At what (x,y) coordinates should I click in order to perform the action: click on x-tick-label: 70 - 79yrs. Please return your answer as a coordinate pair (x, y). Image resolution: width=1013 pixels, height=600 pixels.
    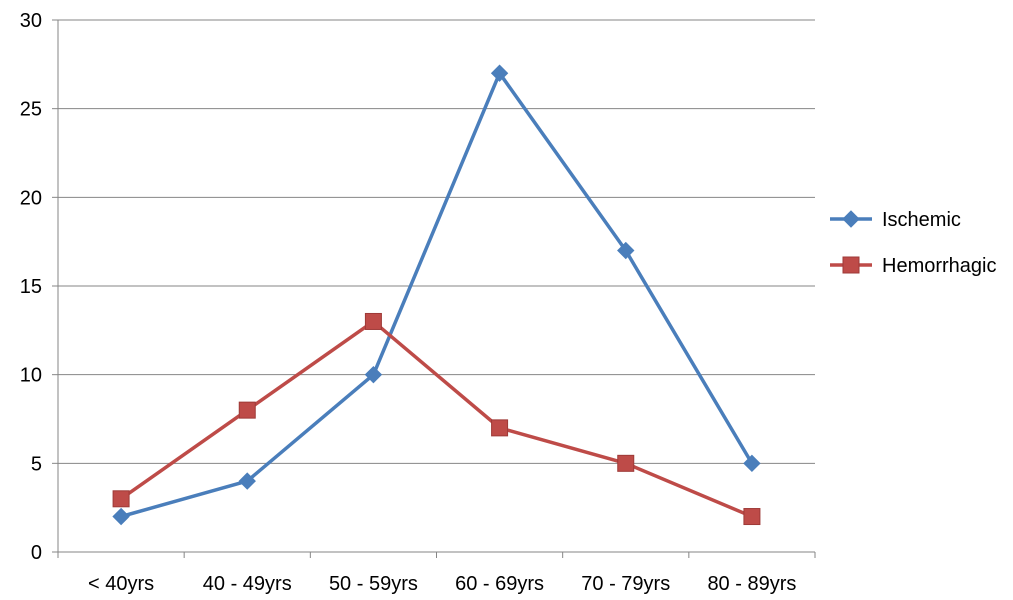
    Looking at the image, I should click on (625, 584).